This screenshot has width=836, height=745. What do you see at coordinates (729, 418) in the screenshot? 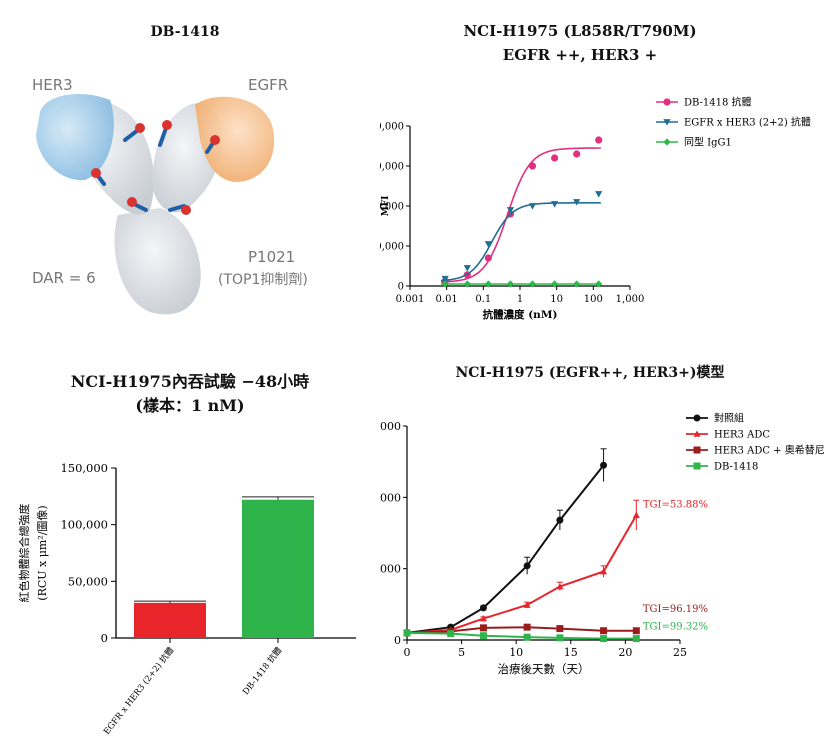
I see `legend-label: 對照組` at bounding box center [729, 418].